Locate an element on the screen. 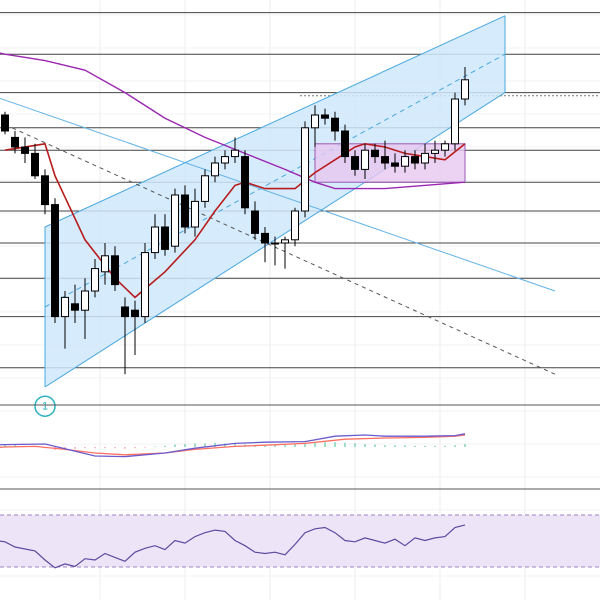  pane-separators is located at coordinates (300, 447).